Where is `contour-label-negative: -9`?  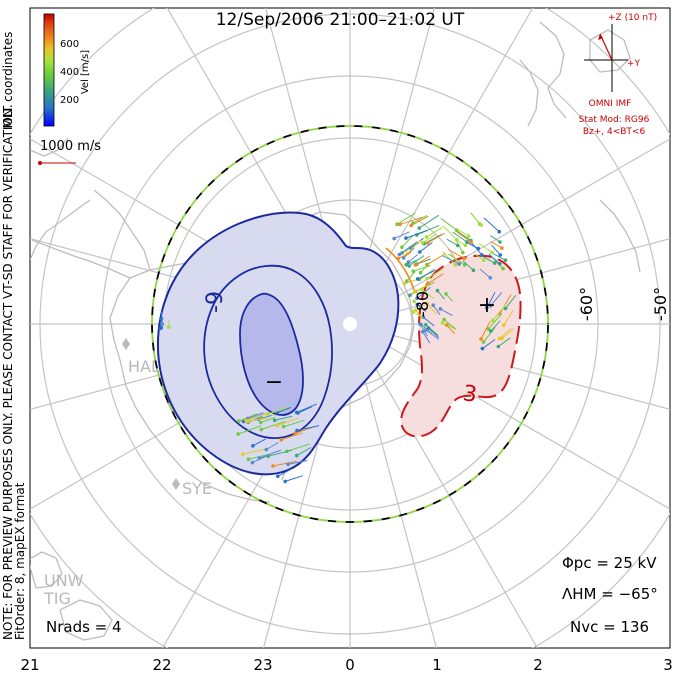 contour-label-negative: -9 is located at coordinates (215, 302).